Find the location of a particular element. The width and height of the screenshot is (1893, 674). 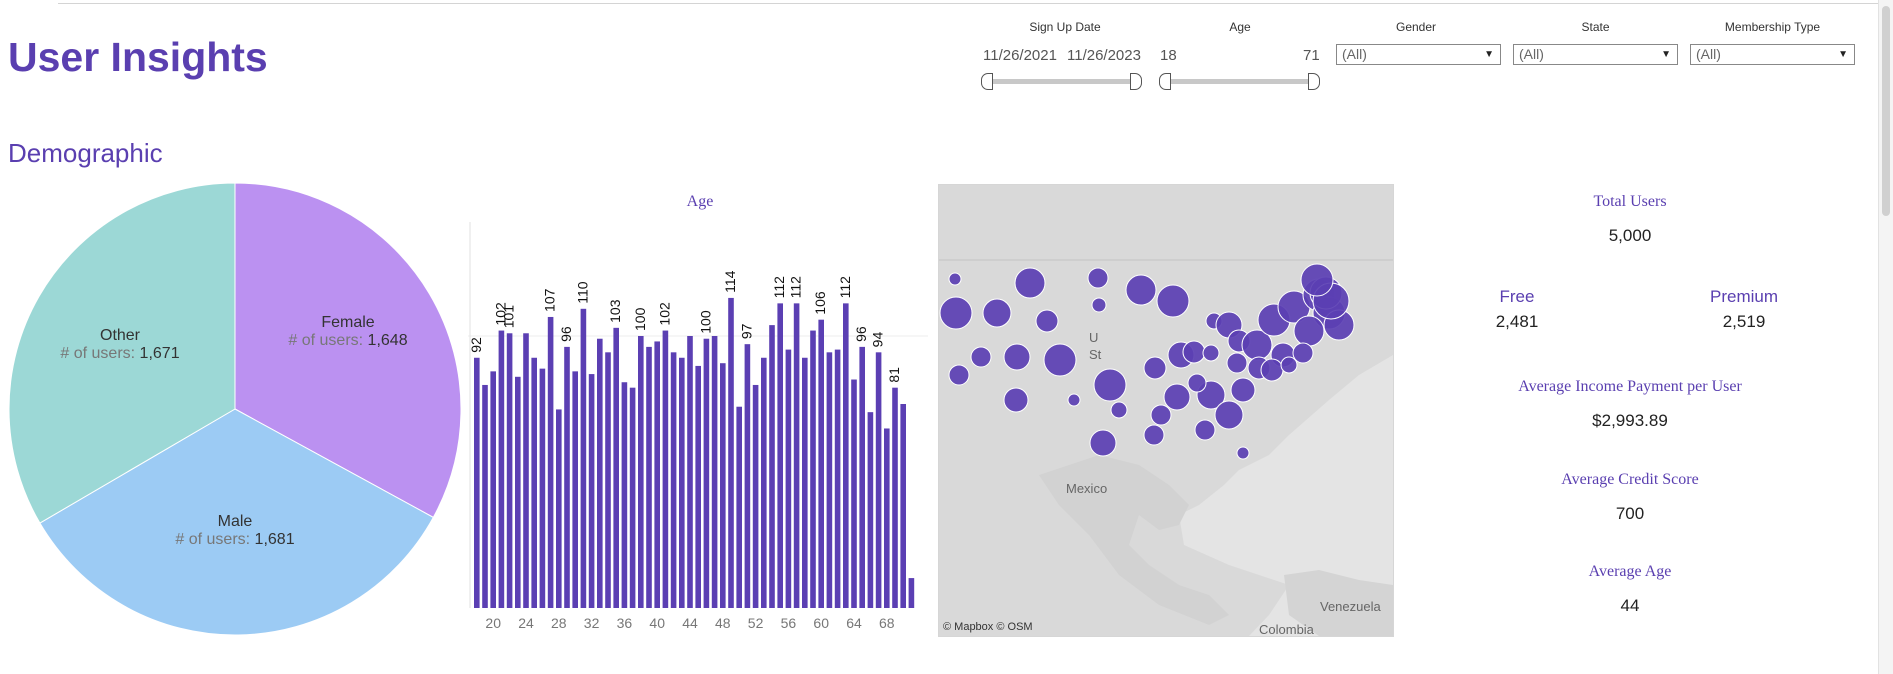

vertical-scrollbar is located at coordinates (1885, 337).